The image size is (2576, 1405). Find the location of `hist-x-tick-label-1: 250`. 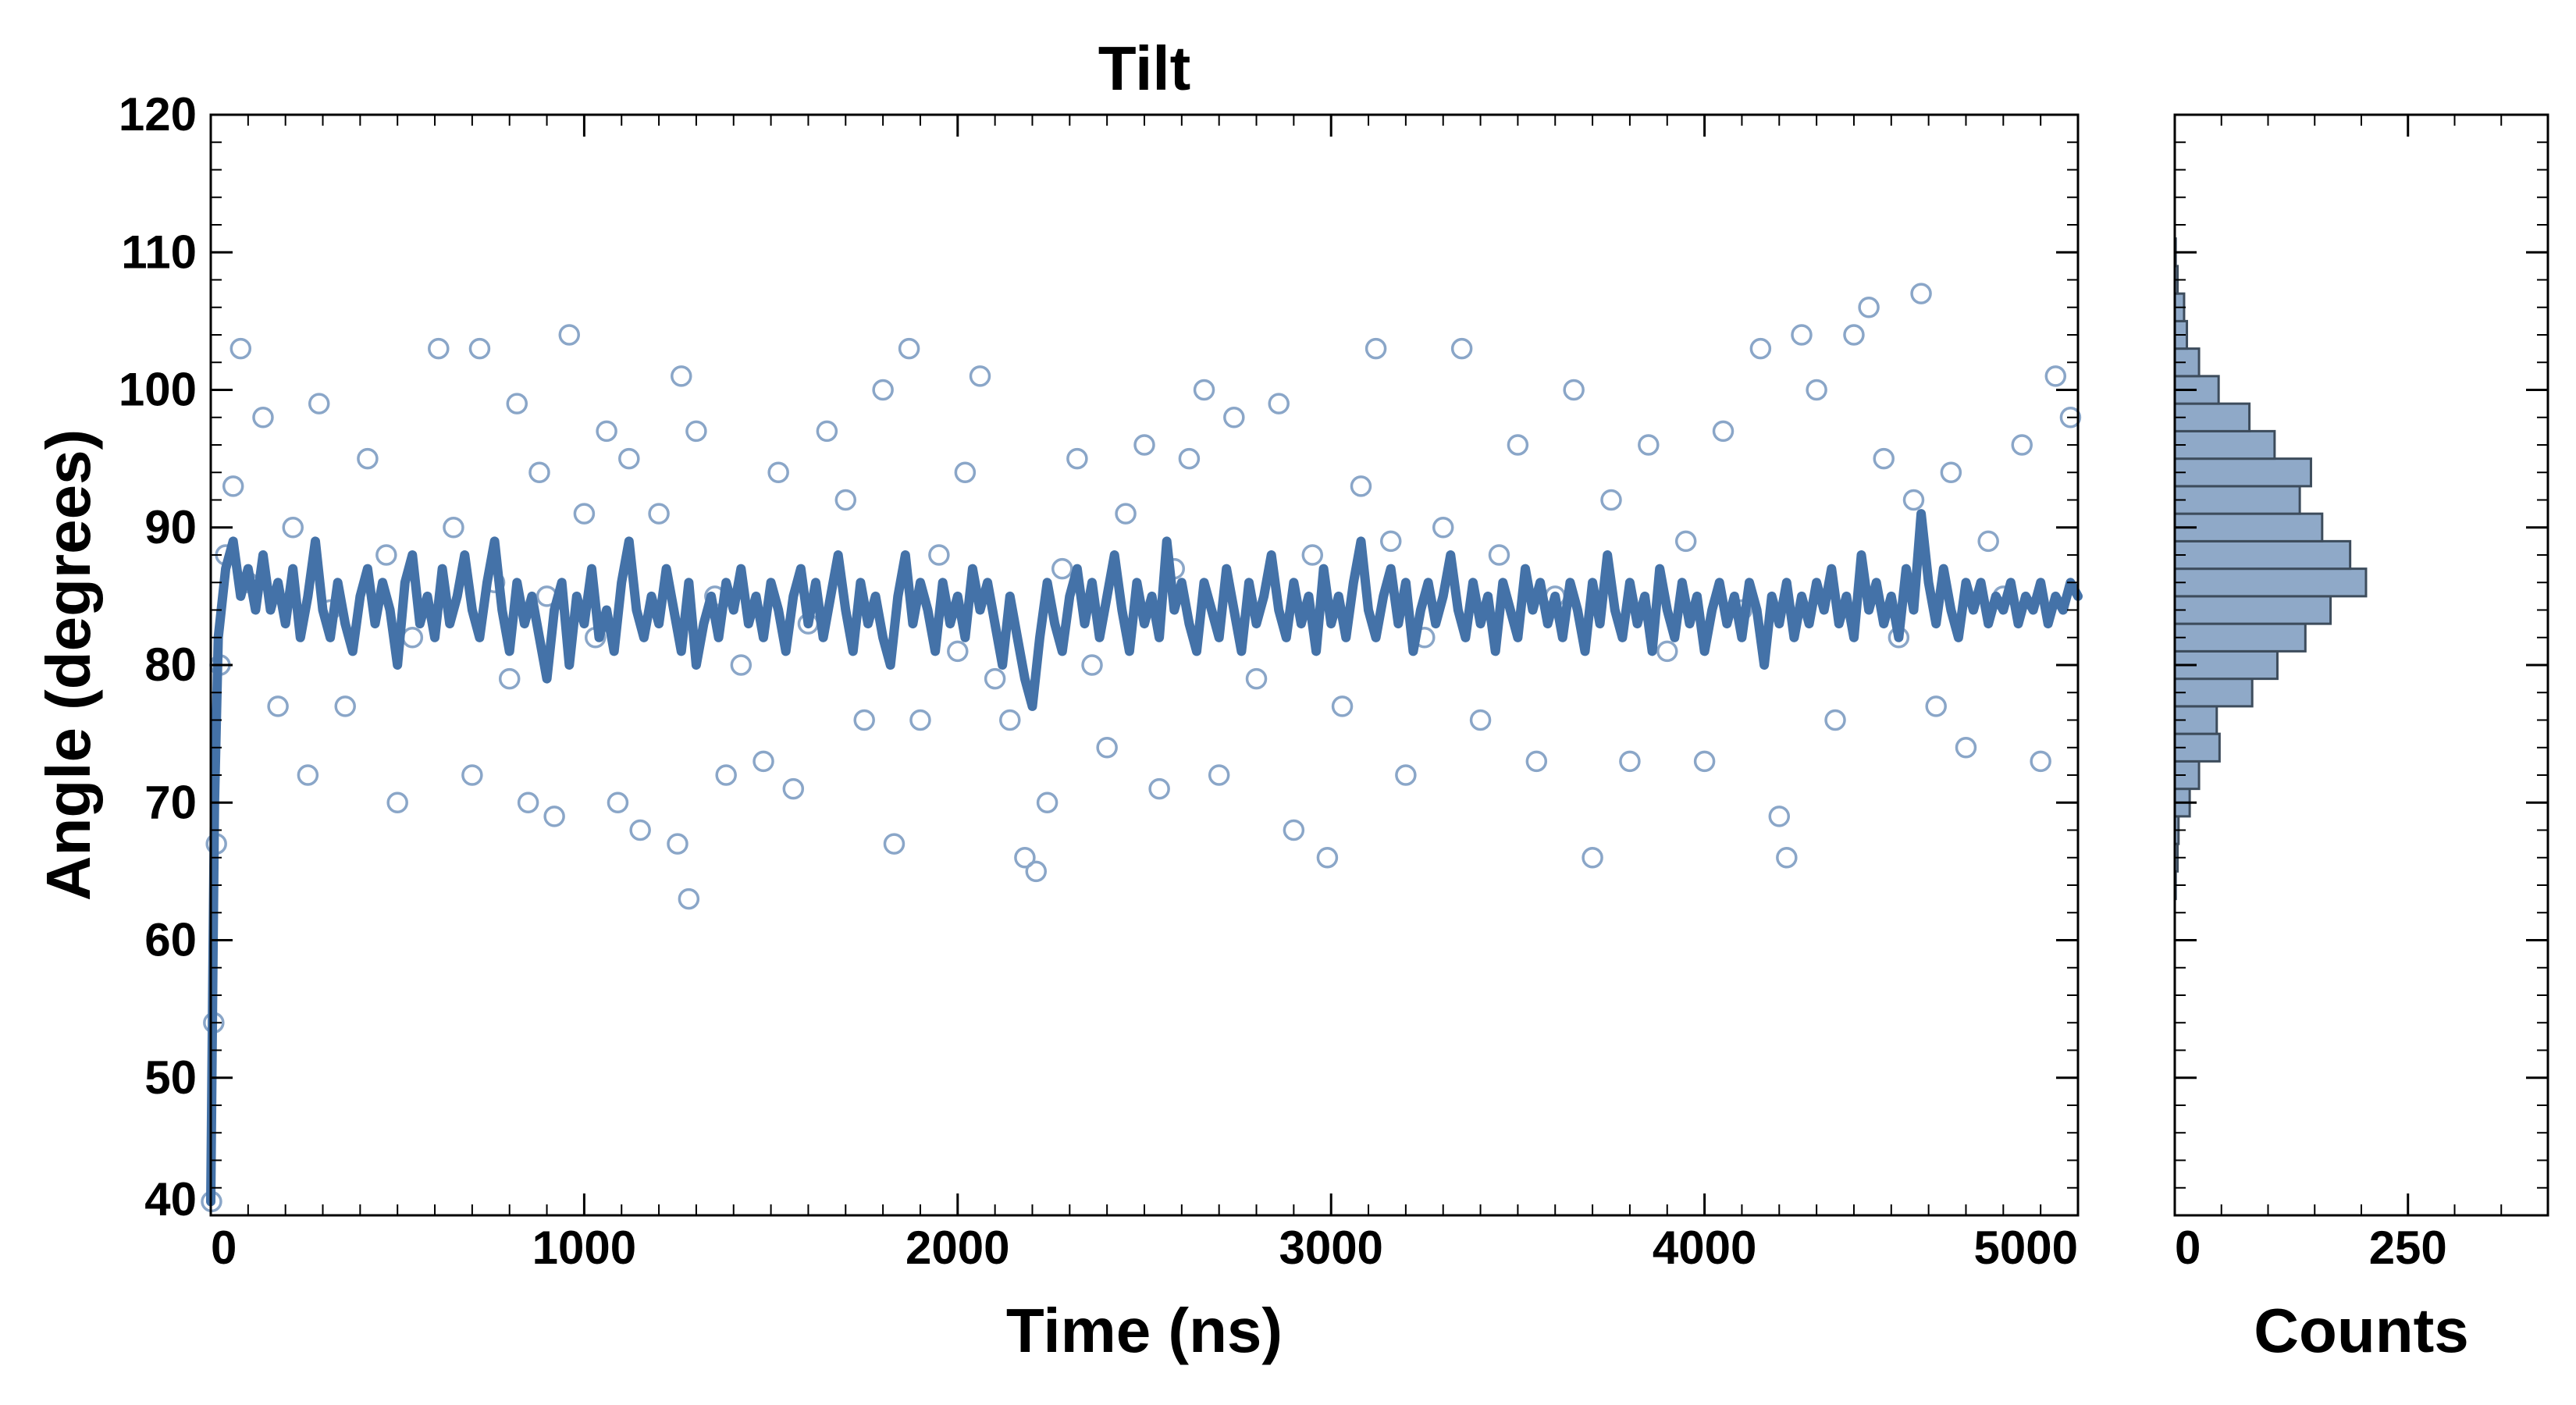

hist-x-tick-label-1: 250 is located at coordinates (2408, 1248).